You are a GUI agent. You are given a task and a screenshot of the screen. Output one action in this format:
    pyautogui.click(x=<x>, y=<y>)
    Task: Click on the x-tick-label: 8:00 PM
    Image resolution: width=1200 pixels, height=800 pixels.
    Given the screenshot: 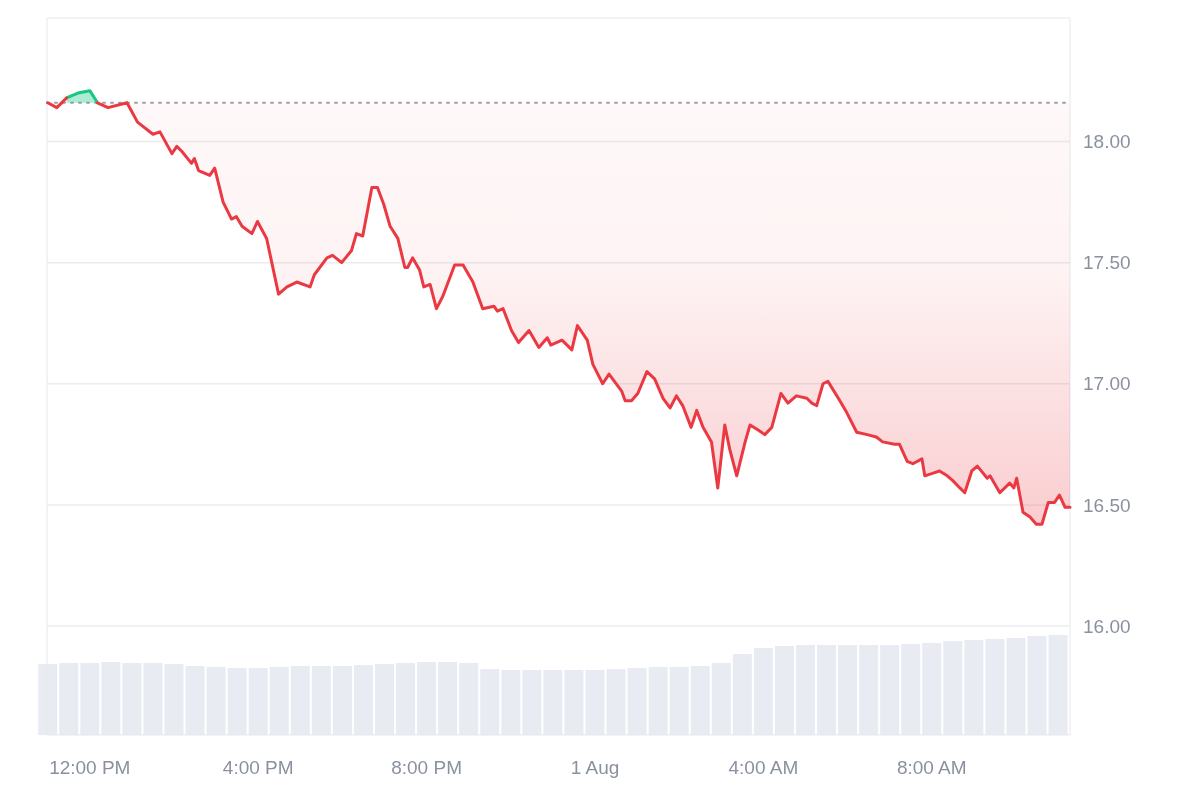 What is the action you would take?
    pyautogui.click(x=426, y=767)
    